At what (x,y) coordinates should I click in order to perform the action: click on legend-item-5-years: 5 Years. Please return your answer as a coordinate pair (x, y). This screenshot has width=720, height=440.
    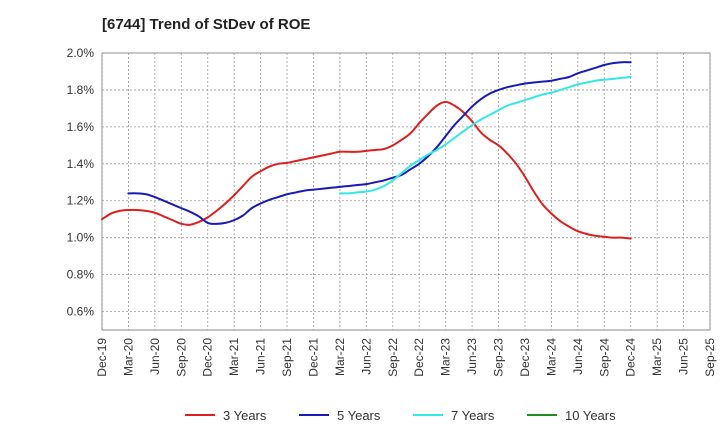
    Looking at the image, I should click on (340, 415).